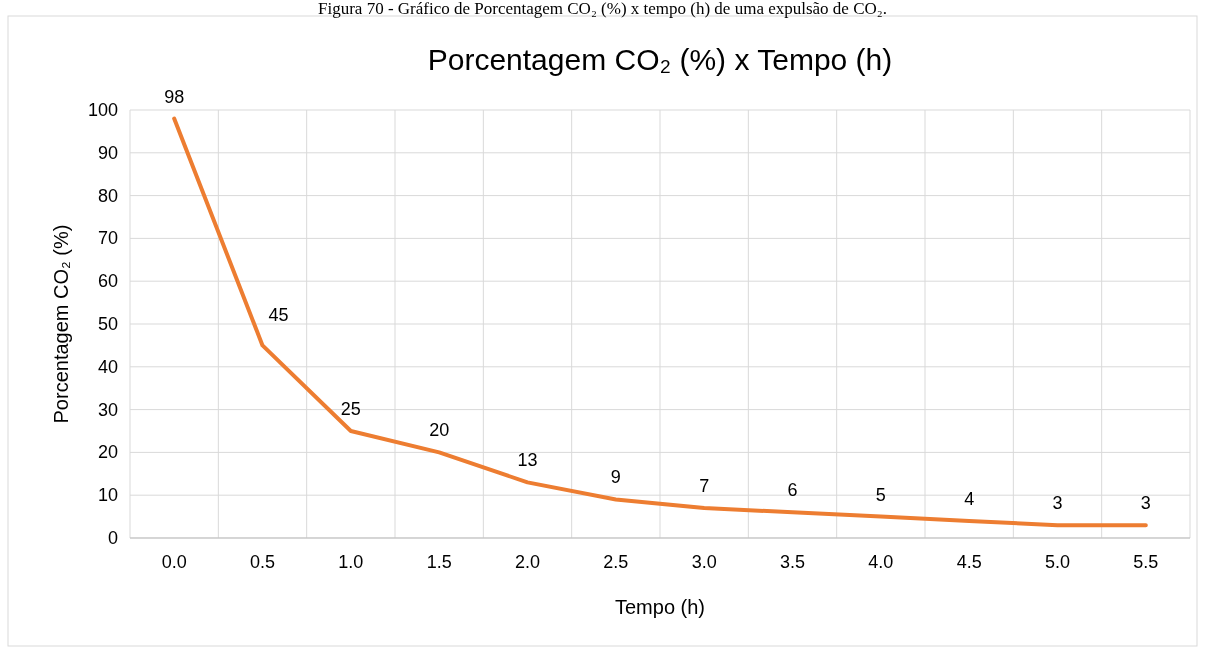  What do you see at coordinates (107, 409) in the screenshot?
I see `y-tick-label: 30` at bounding box center [107, 409].